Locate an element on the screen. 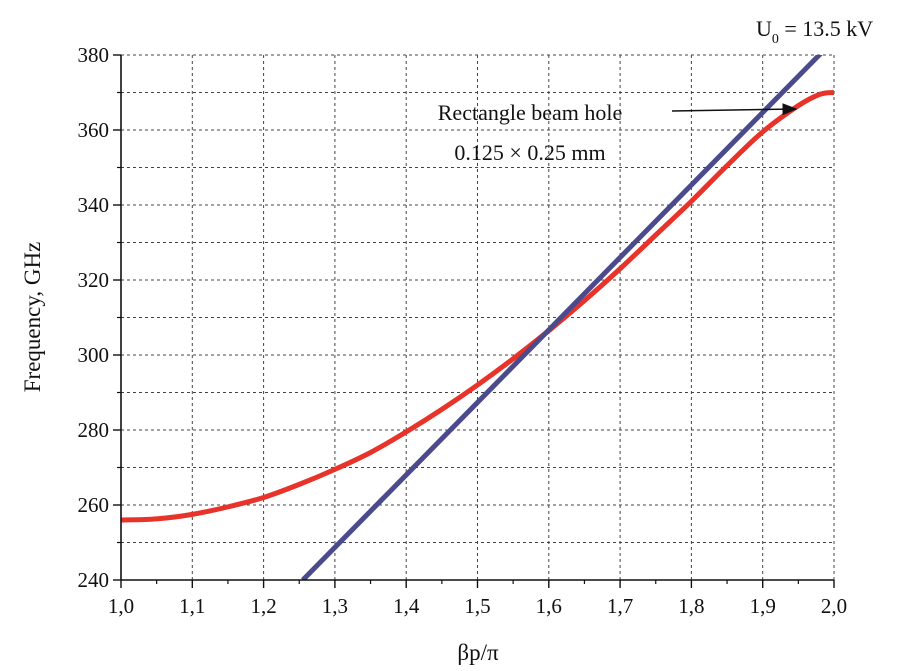 The height and width of the screenshot is (671, 919). x-tick-label: 1,4 is located at coordinates (406, 606).